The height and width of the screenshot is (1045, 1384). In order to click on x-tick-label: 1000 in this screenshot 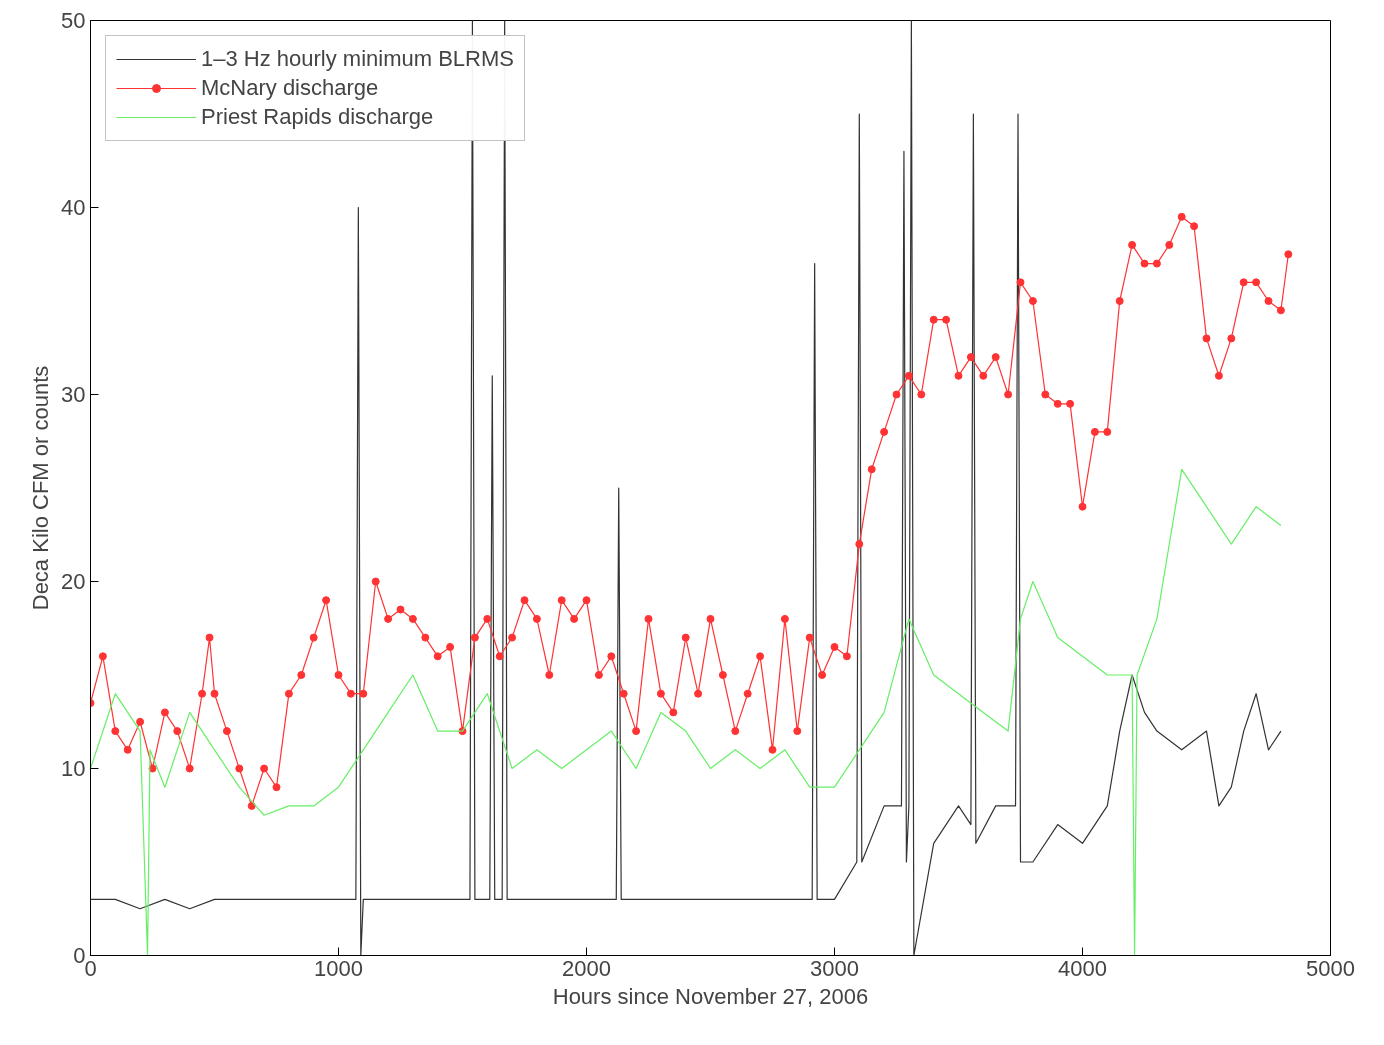, I will do `click(338, 968)`.